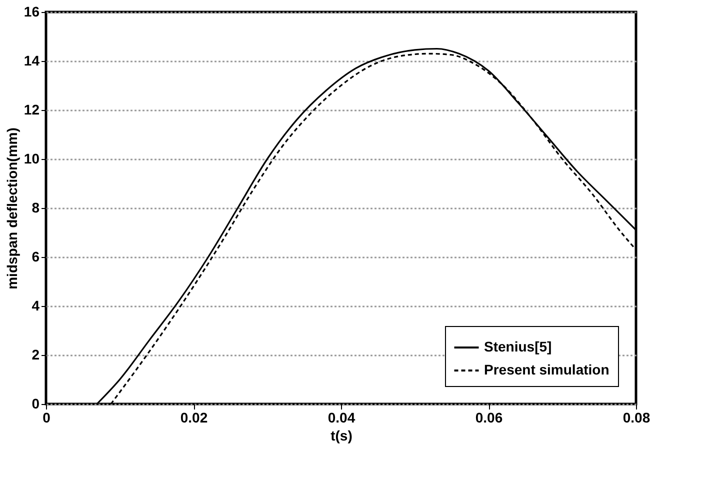 The height and width of the screenshot is (485, 716). What do you see at coordinates (32, 110) in the screenshot?
I see `y-tick-label: 12` at bounding box center [32, 110].